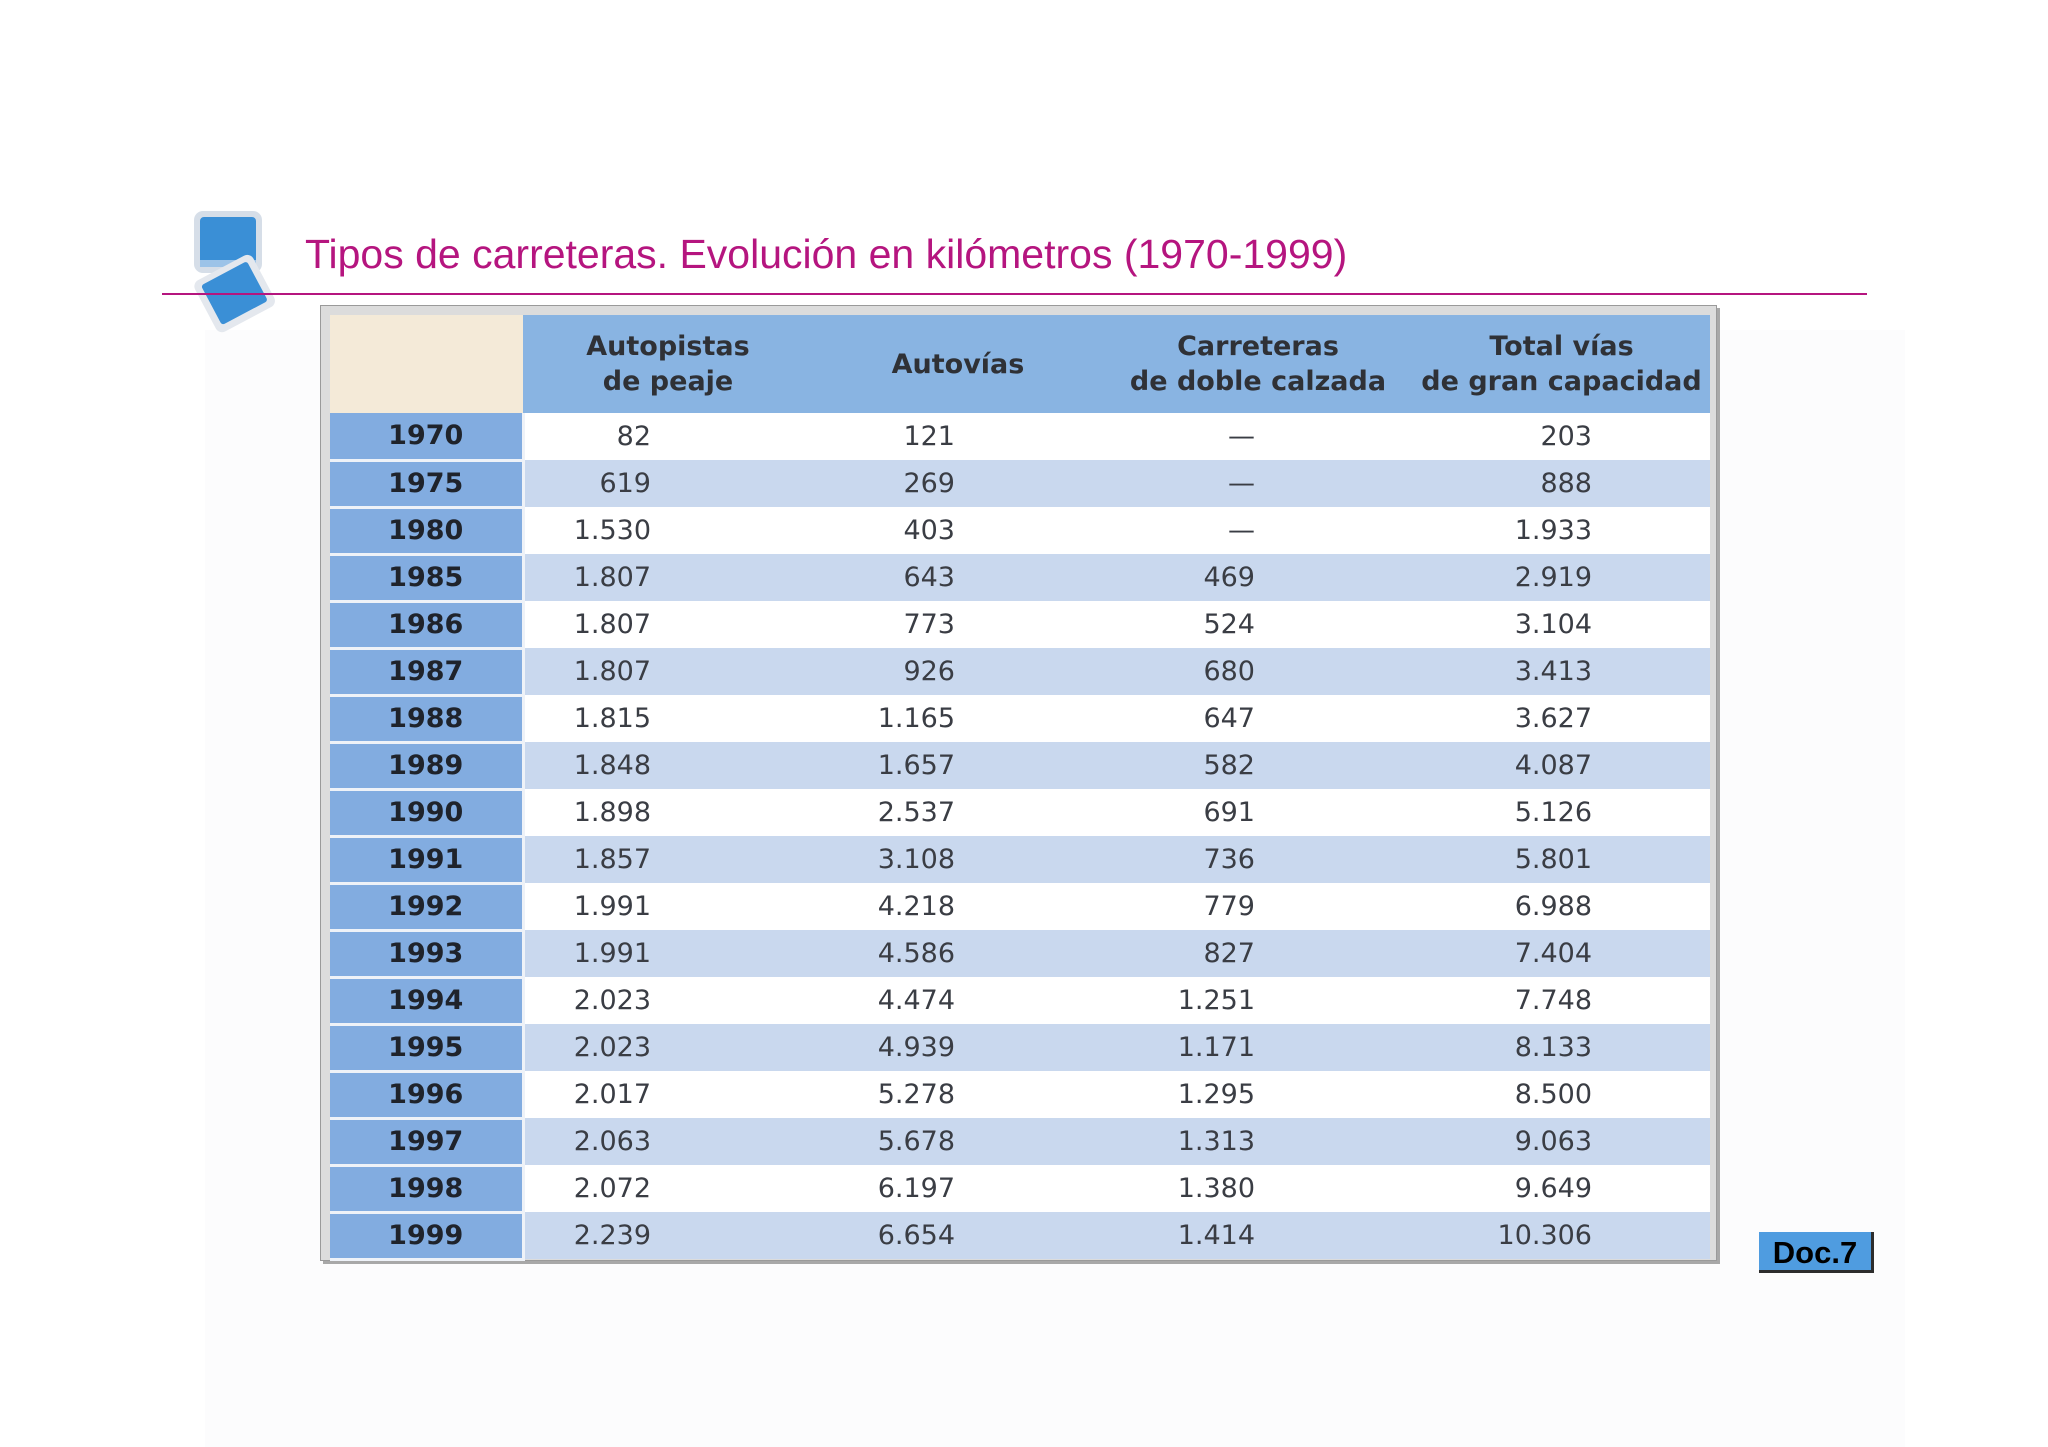 The image size is (2048, 1447). I want to click on value-cell: 680, so click(1258, 671).